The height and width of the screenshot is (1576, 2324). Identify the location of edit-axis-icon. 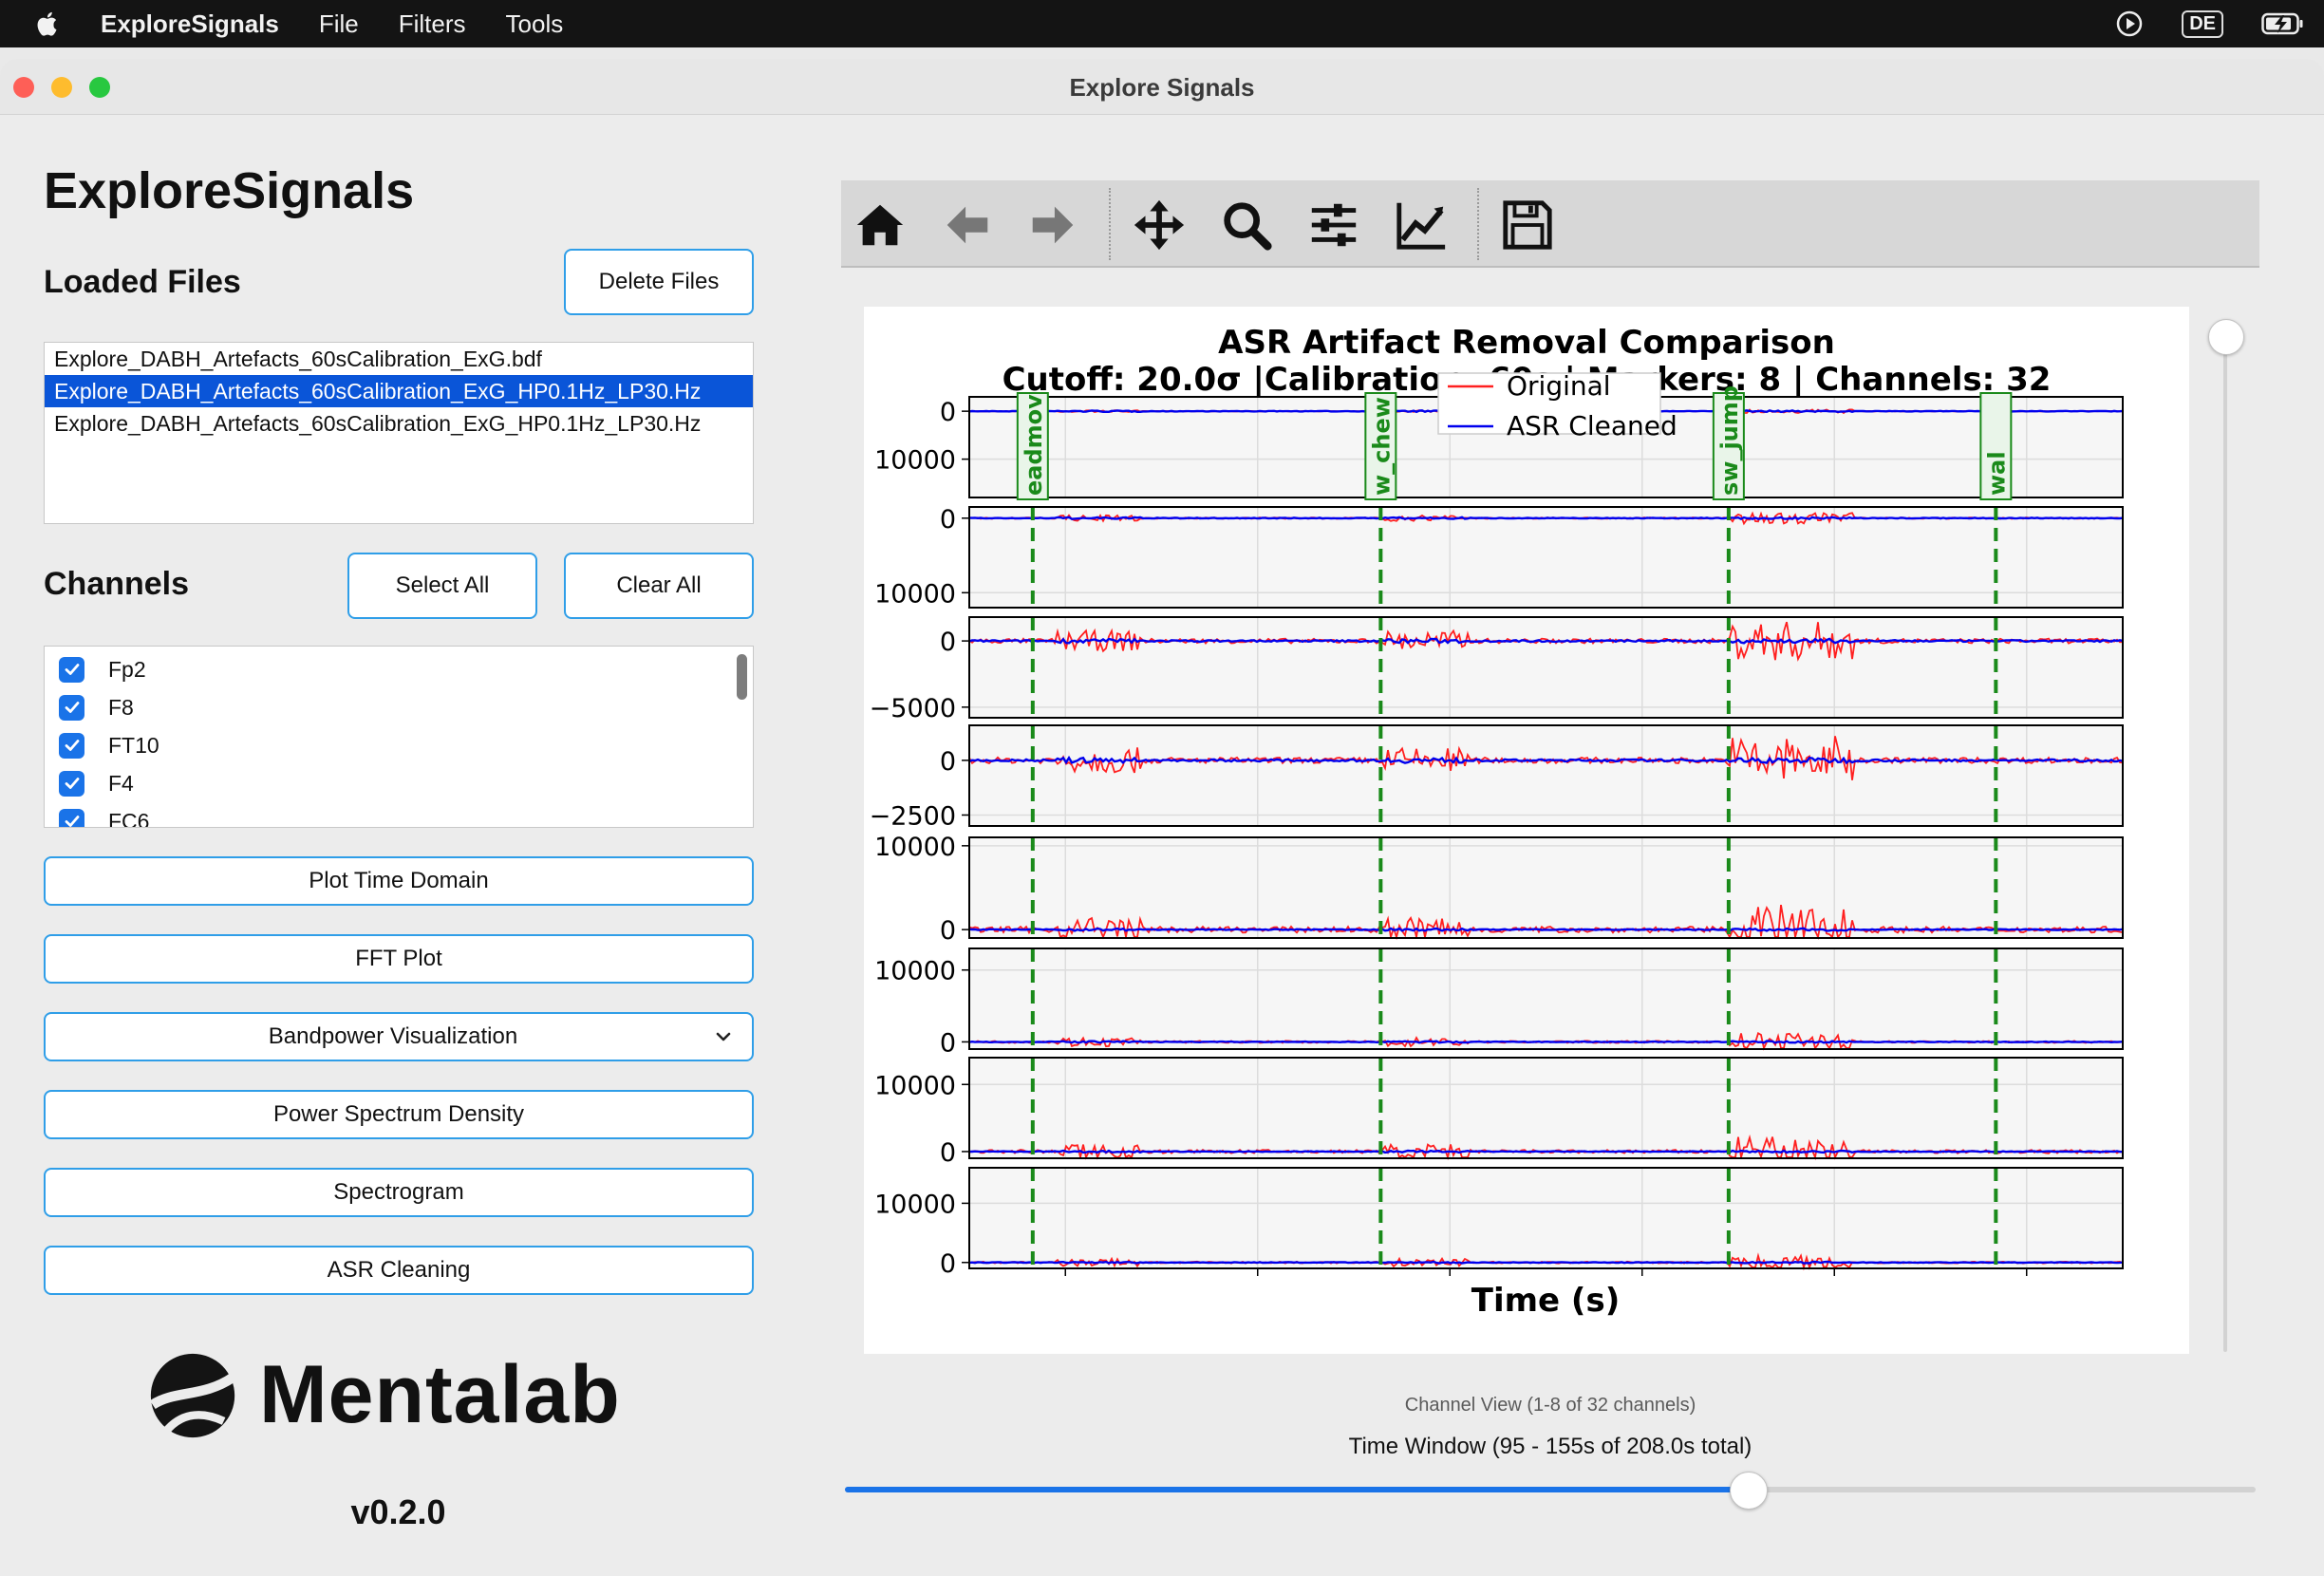
(1421, 225).